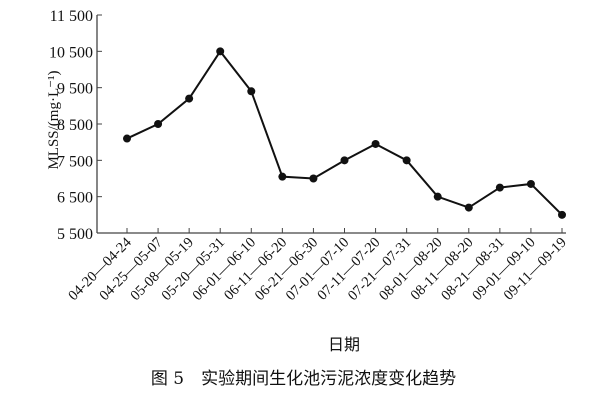  Describe the element at coordinates (344, 344) in the screenshot. I see `x-axis-label: 日期` at that location.